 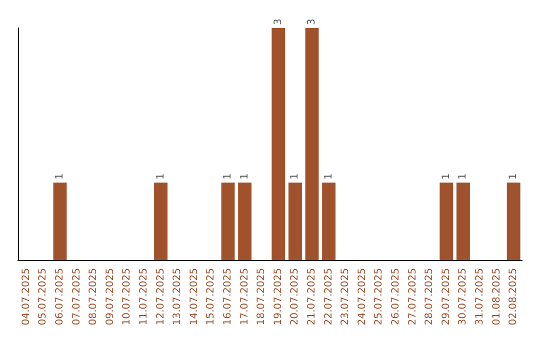 What do you see at coordinates (94, 297) in the screenshot?
I see `x-tick-label: 08.07.2025` at bounding box center [94, 297].